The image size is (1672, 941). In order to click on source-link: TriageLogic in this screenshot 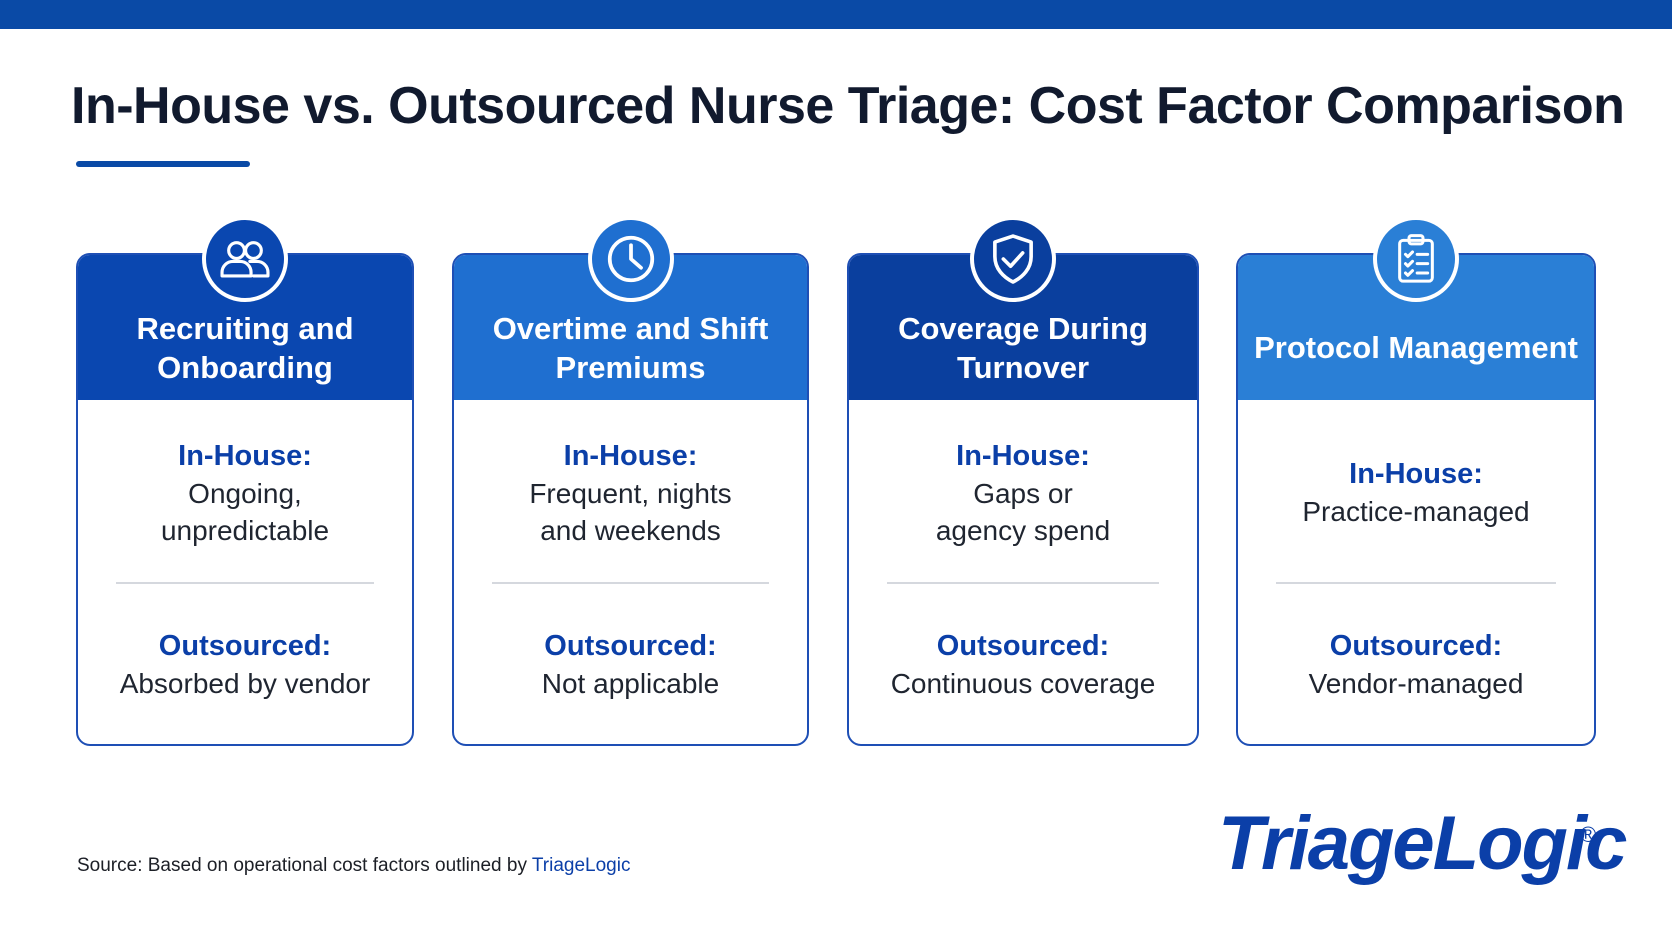, I will do `click(581, 865)`.